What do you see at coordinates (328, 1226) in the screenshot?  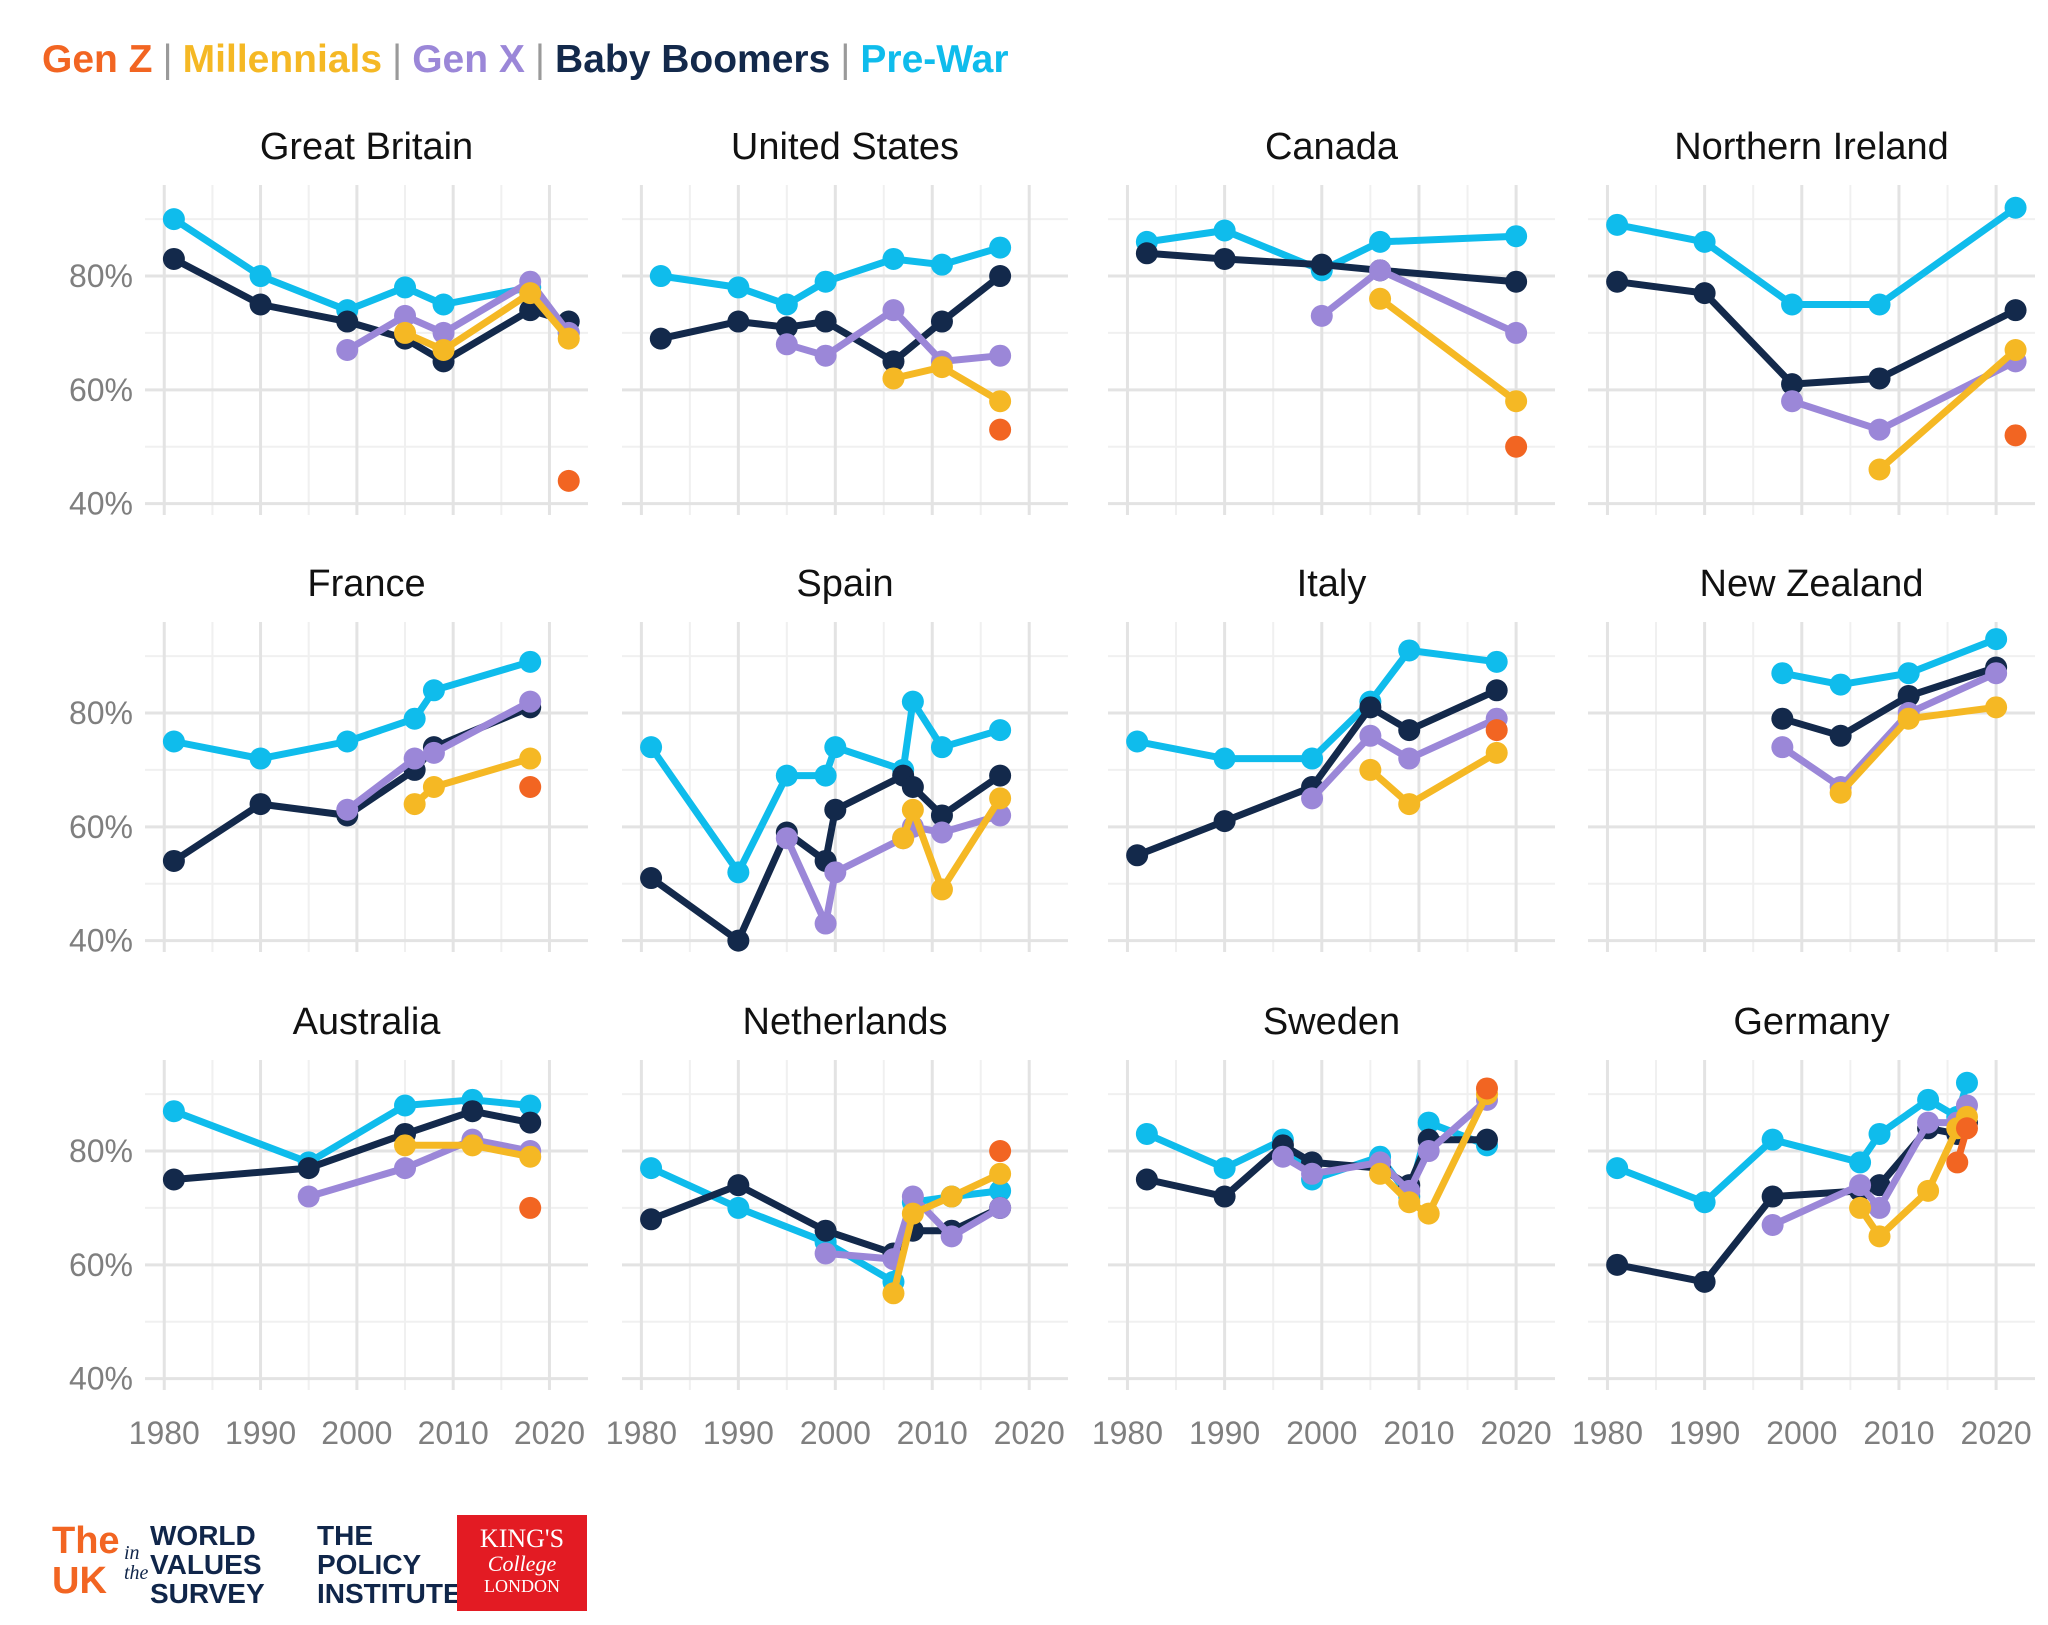 I see `panel-australia: Australia 40% 60% 80% 1980 1990 2000 2010 2020` at bounding box center [328, 1226].